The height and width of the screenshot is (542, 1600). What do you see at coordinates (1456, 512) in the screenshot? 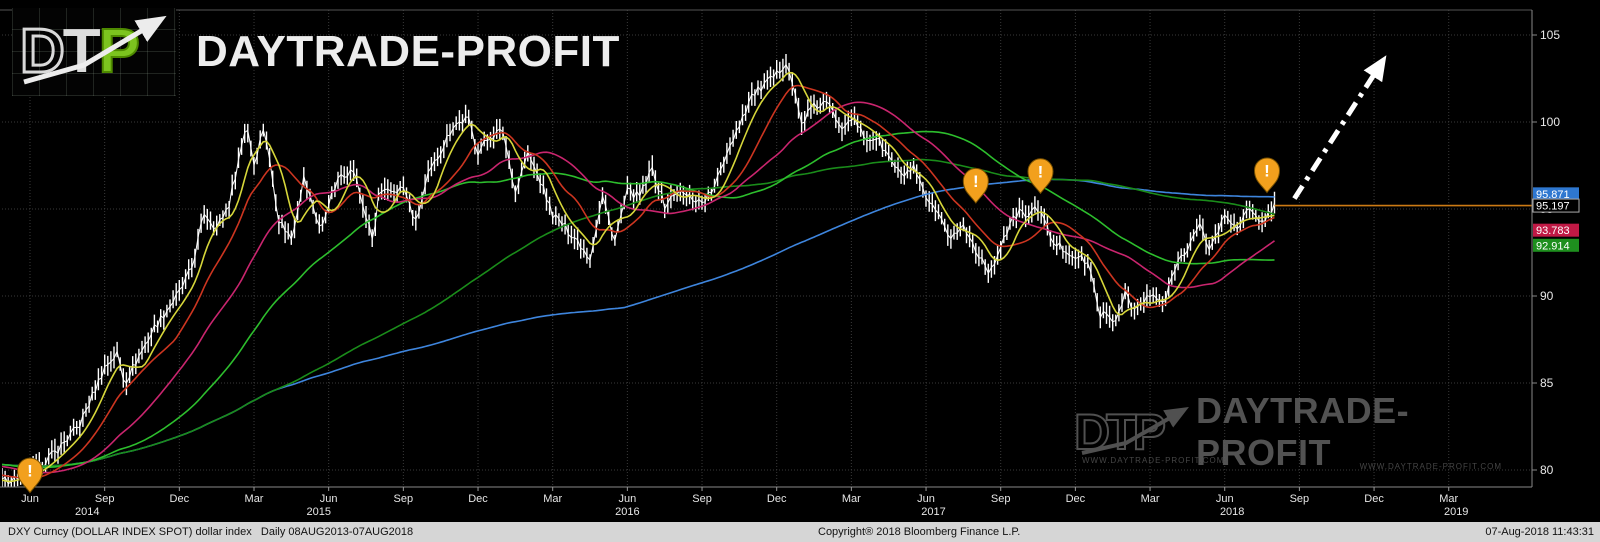
I see `x-axis-year-label: 2019` at bounding box center [1456, 512].